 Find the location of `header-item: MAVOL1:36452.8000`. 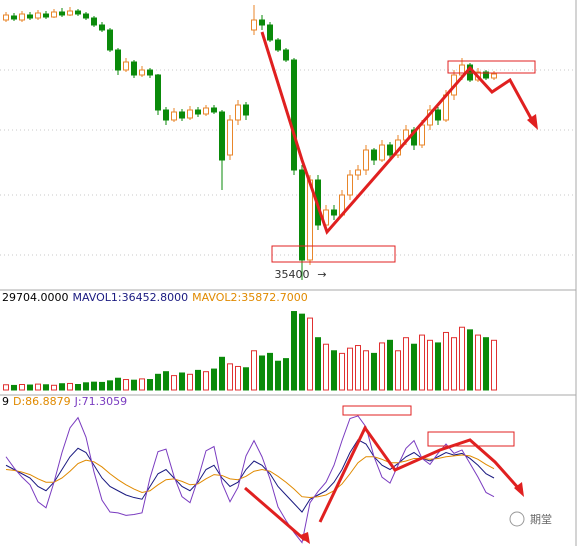

header-item: MAVOL1:36452.8000 is located at coordinates (130, 297).